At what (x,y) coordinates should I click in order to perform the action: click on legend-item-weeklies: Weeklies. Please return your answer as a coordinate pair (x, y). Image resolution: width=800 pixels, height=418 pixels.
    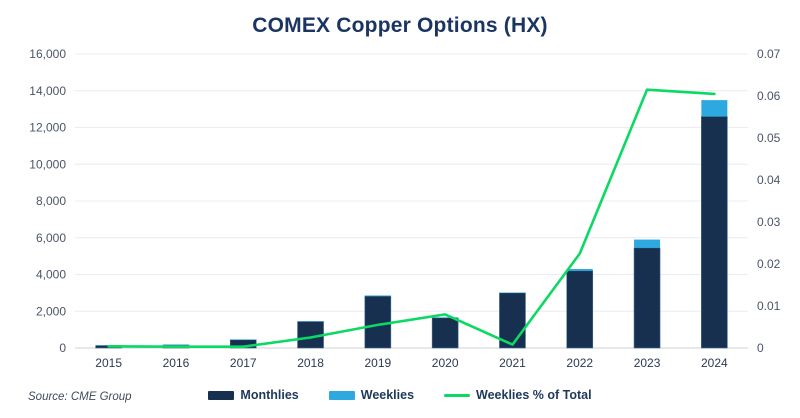
    Looking at the image, I should click on (371, 395).